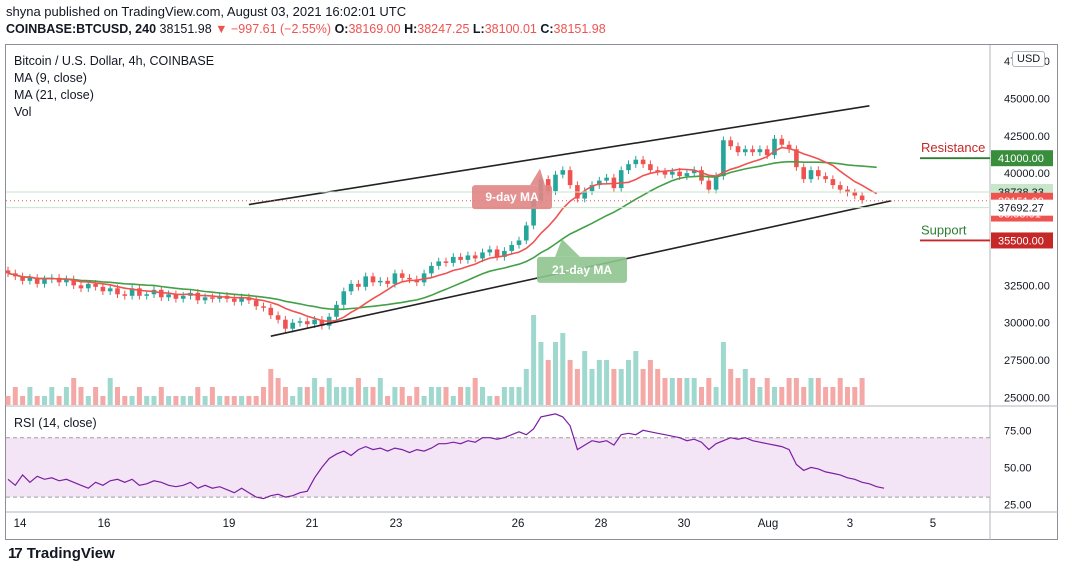 This screenshot has width=1065, height=573. I want to click on price-tick-label: 32500.00, so click(1027, 286).